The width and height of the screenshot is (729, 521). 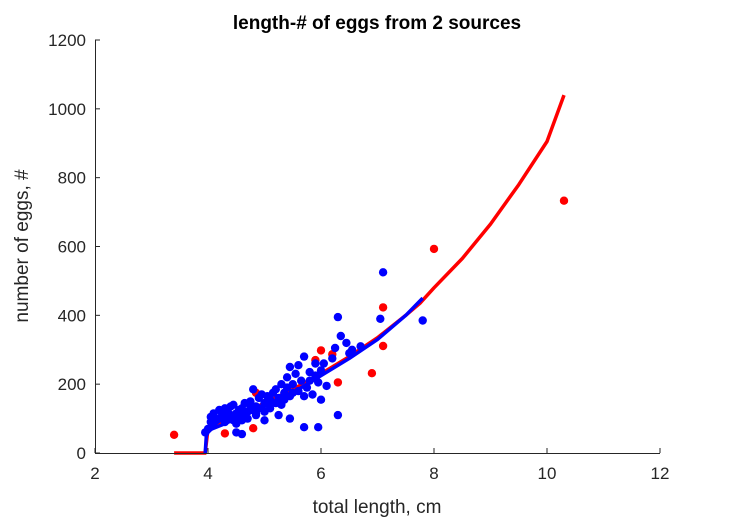 I want to click on x-ticks: 2 4 6 8 10 12, so click(x=379, y=465).